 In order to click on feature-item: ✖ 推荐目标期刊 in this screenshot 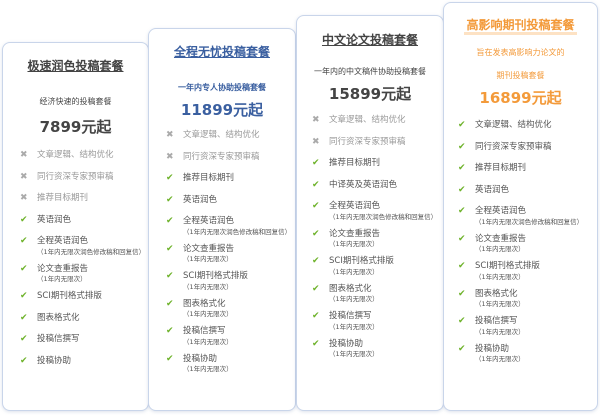, I will do `click(84, 199)`.